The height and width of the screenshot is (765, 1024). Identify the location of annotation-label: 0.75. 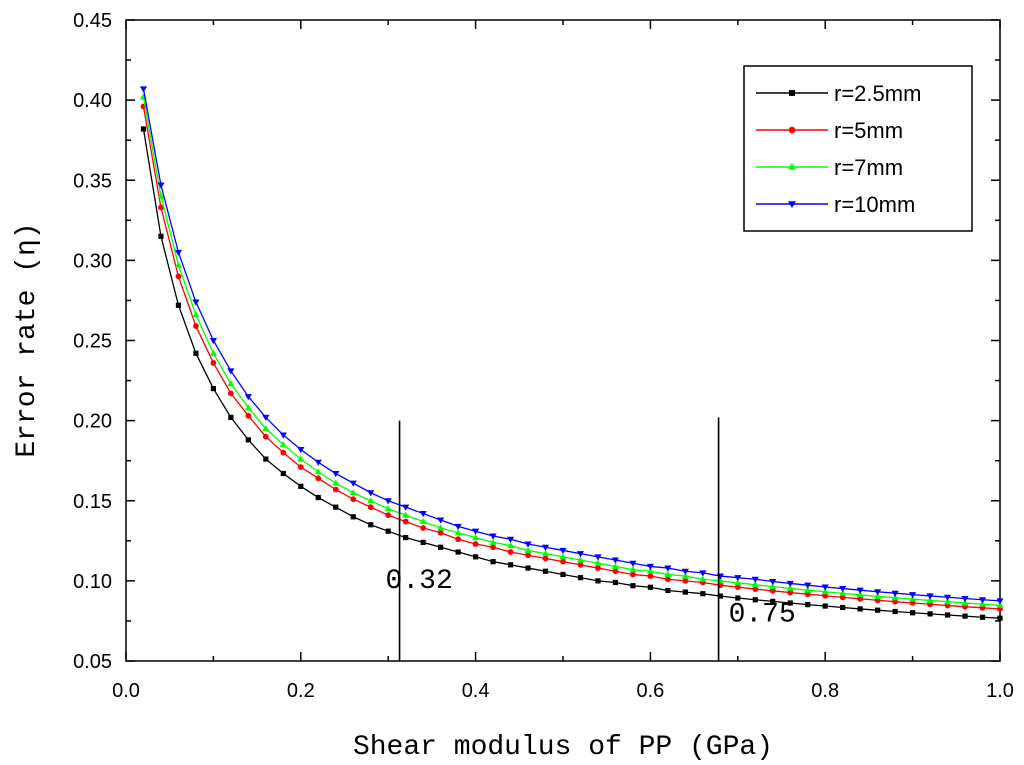
(762, 615).